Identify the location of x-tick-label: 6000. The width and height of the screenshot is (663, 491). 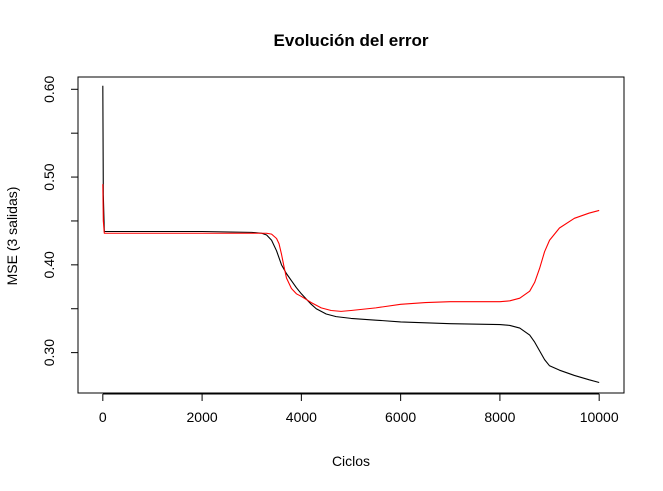
(400, 417).